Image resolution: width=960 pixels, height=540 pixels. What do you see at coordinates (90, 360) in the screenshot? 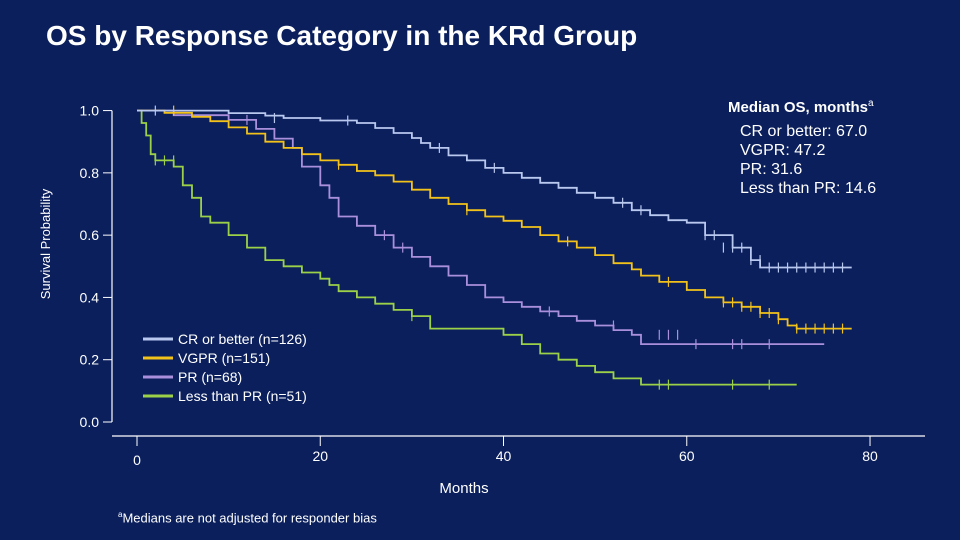
I see `y-tick-label: 0.2` at bounding box center [90, 360].